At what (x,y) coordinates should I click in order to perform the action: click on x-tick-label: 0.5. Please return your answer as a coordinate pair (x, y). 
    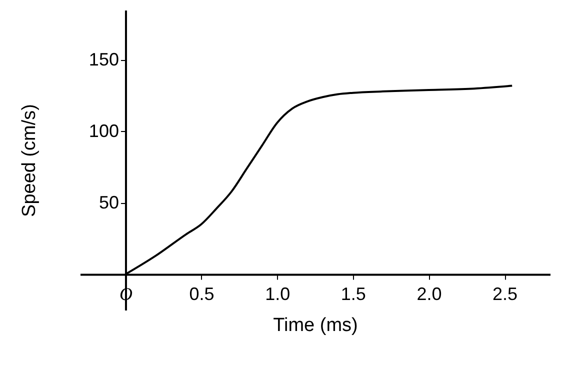
    Looking at the image, I should click on (201, 294).